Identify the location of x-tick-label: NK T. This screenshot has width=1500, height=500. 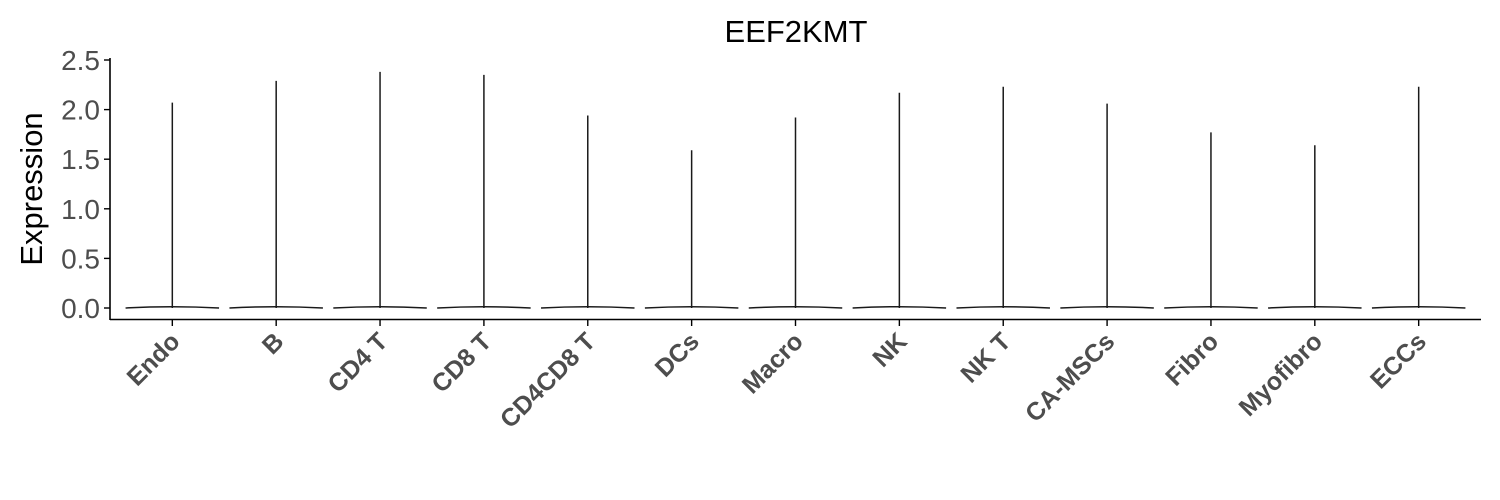
(985, 357).